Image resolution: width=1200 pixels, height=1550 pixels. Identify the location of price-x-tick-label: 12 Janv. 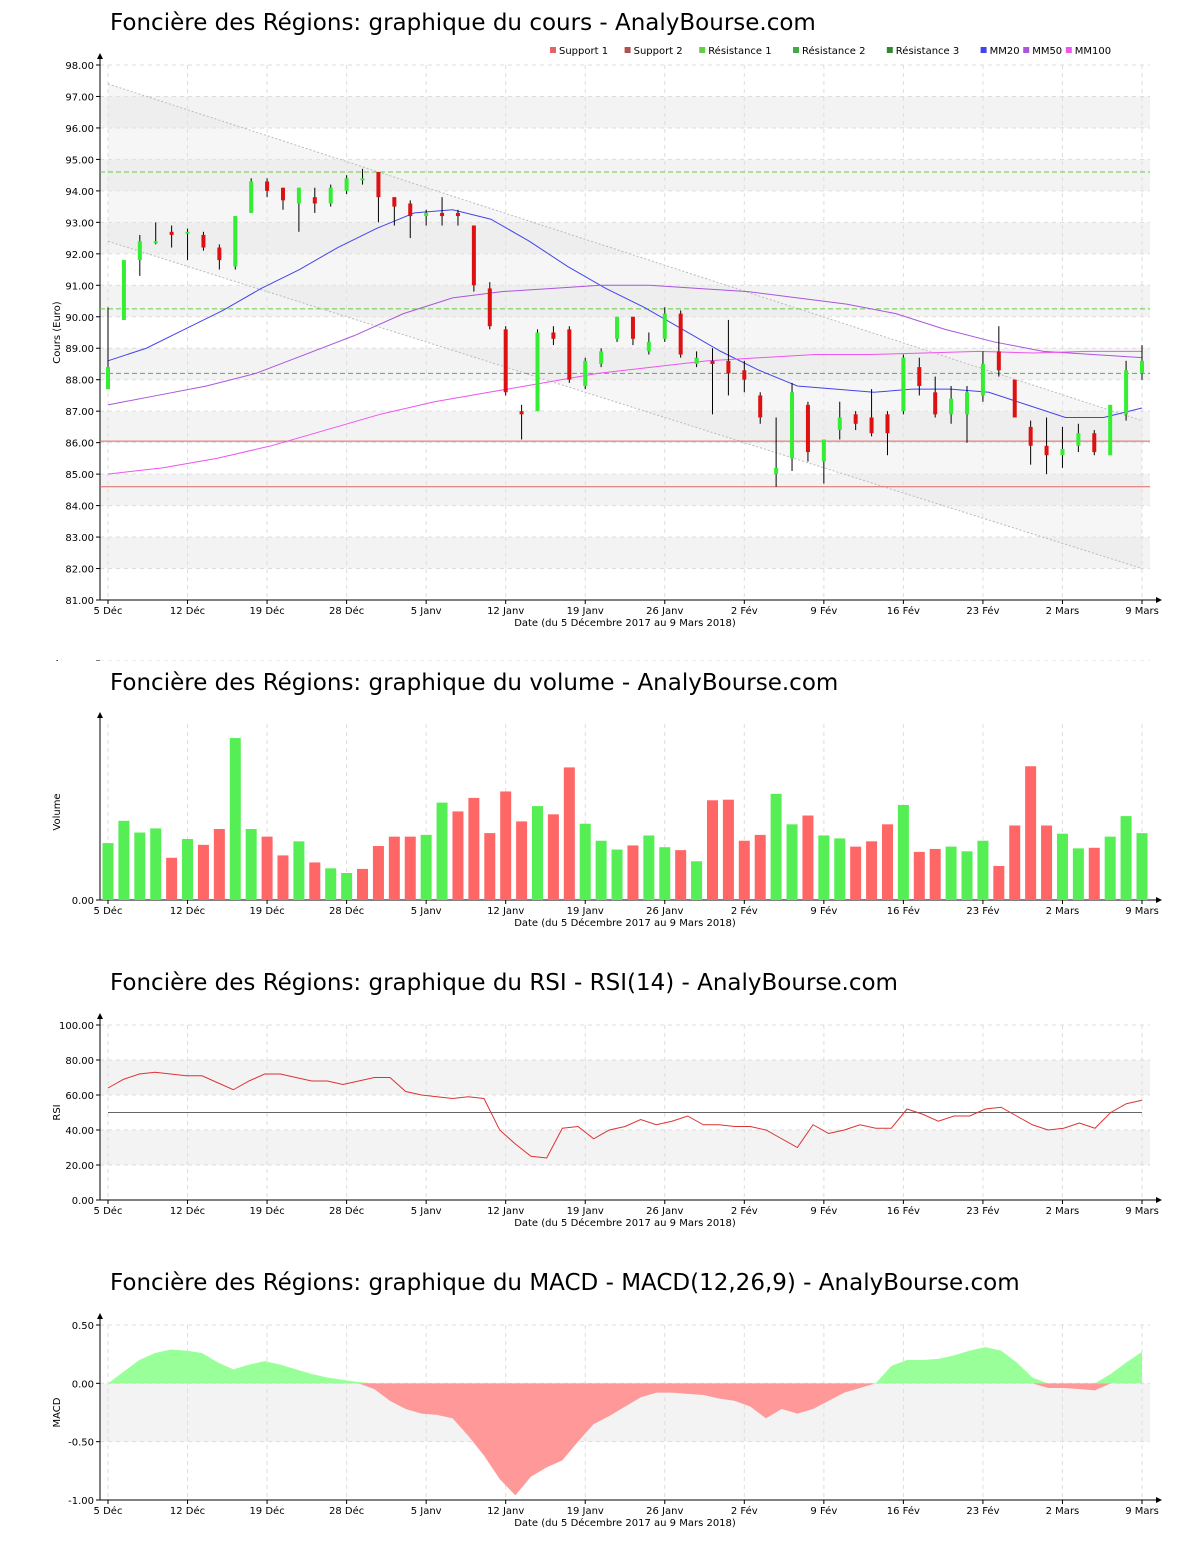
(505, 611).